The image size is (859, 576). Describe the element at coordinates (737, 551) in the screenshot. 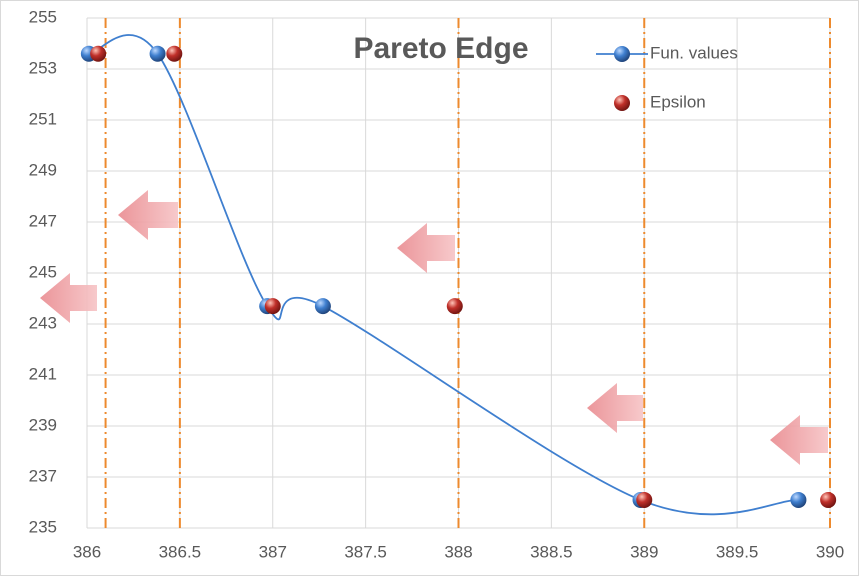

I see `x-tick-label: 389.5` at that location.